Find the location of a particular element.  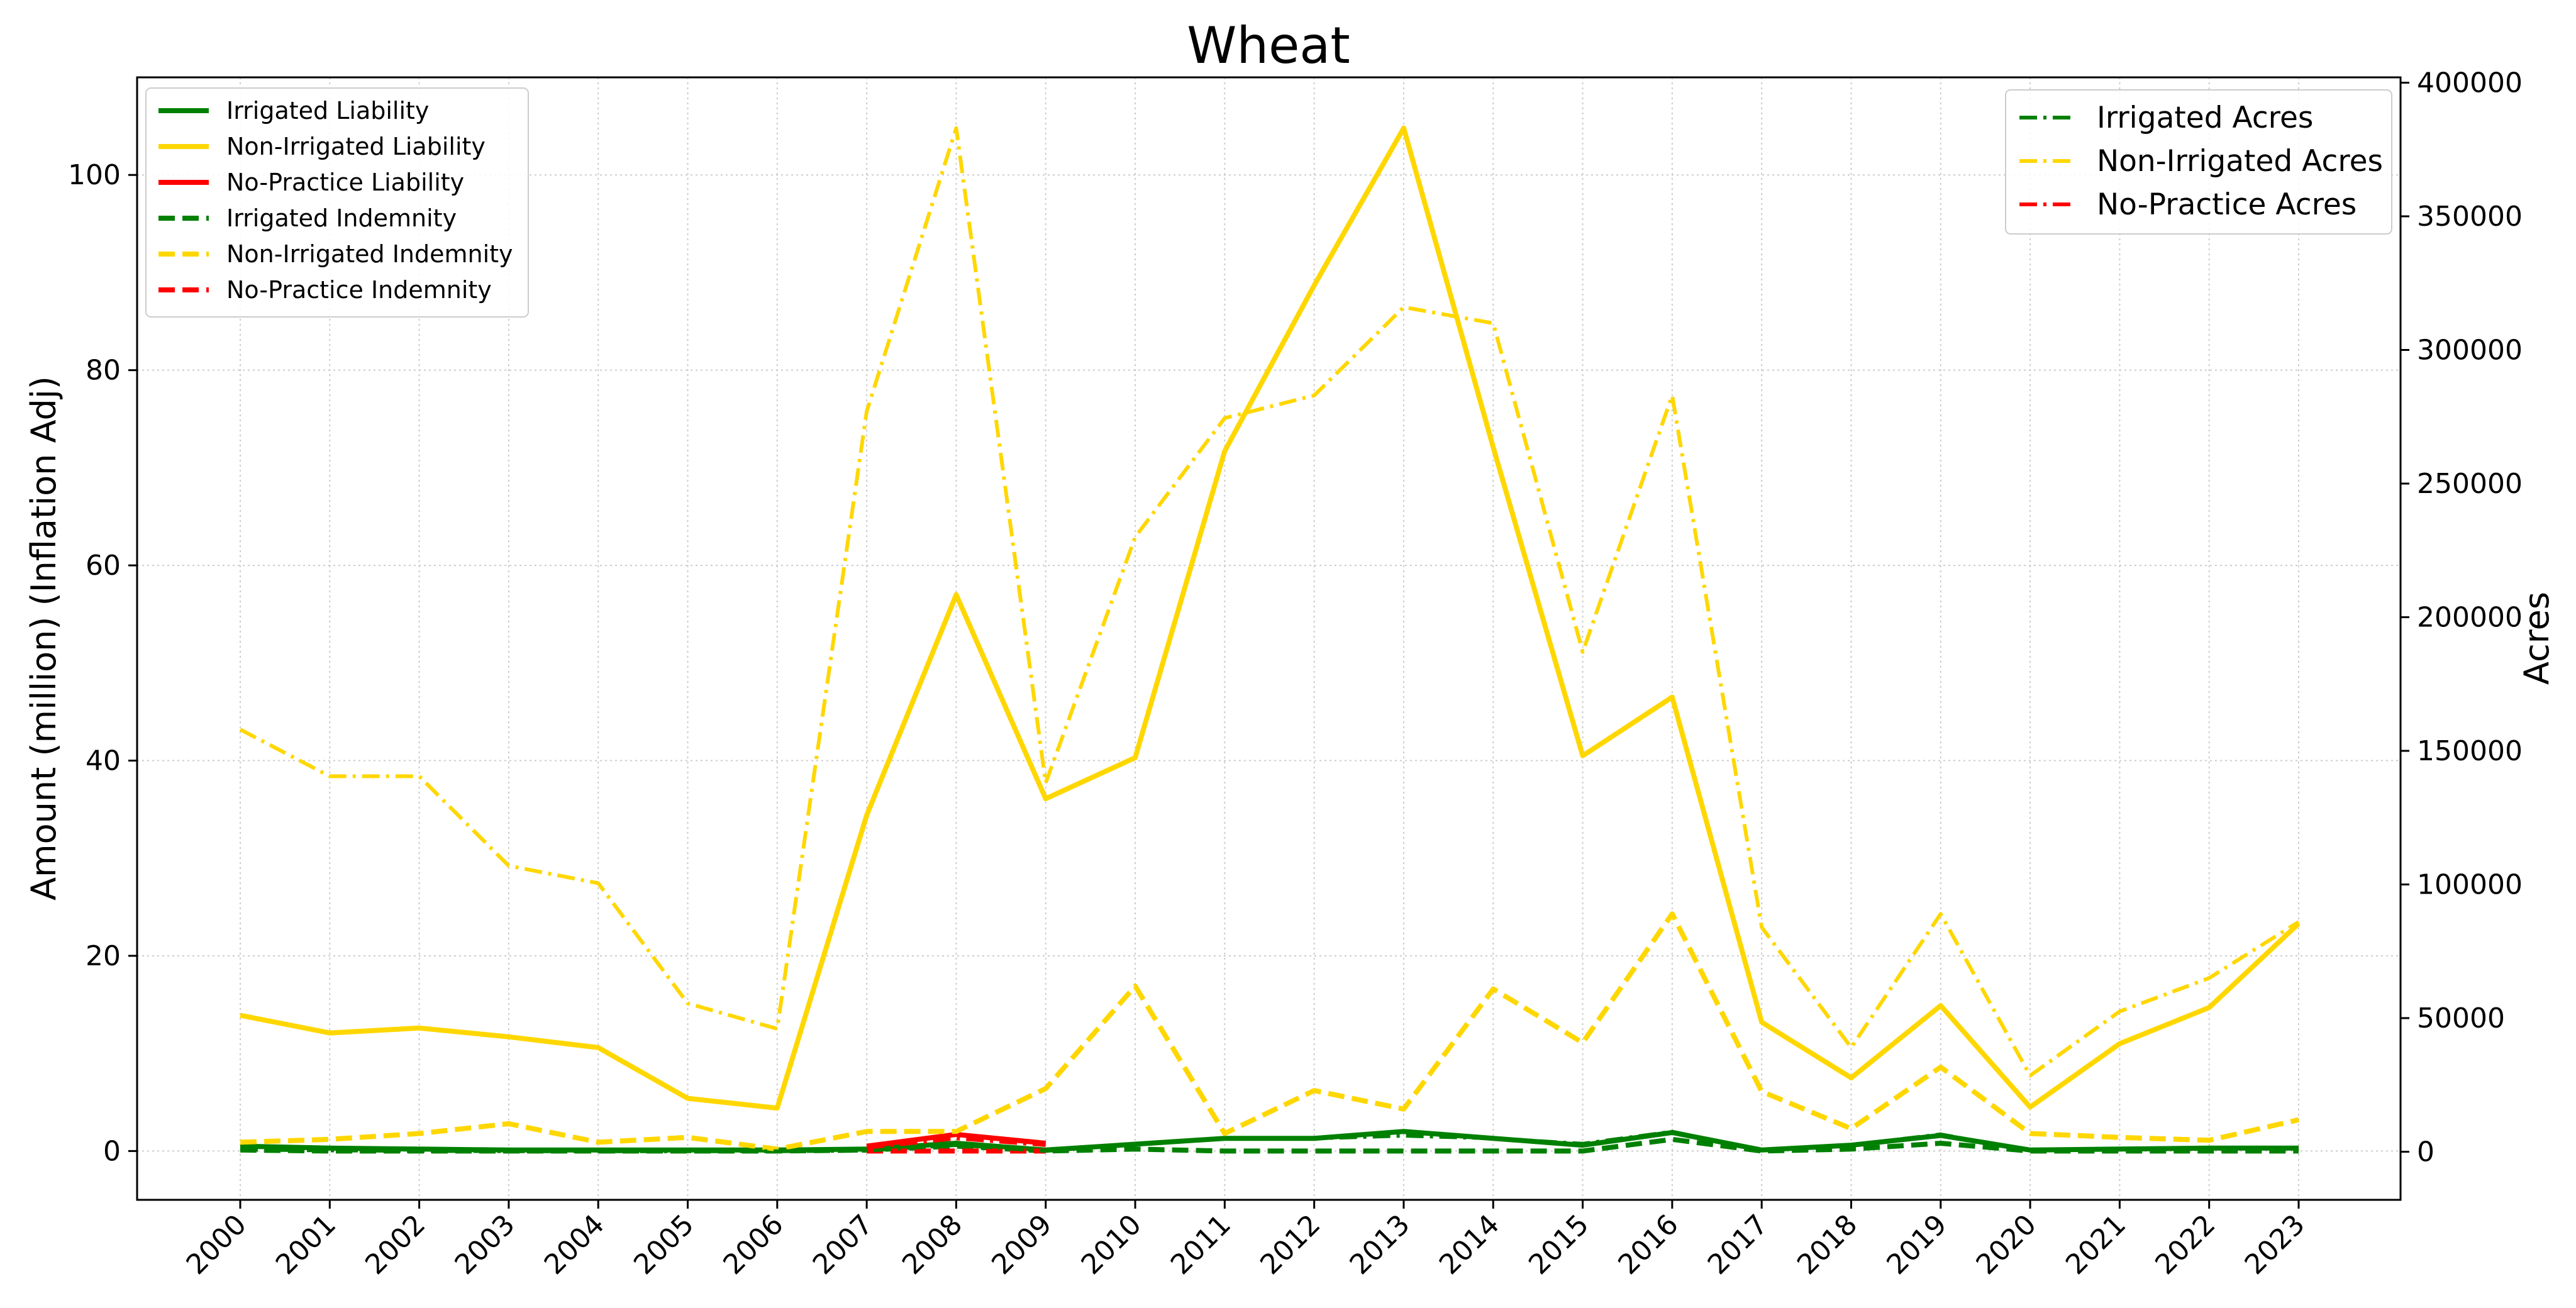

legend-label: No-Practice Indemnity is located at coordinates (359, 290).